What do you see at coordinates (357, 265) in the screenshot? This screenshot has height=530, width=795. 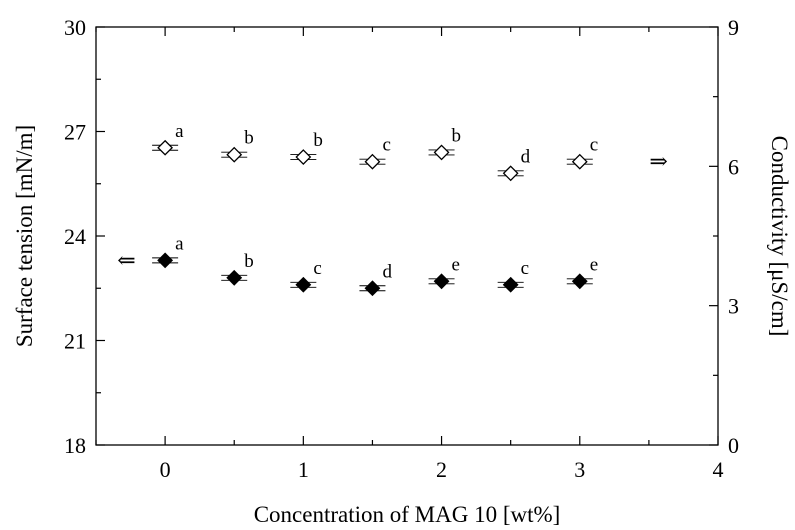 I see `series-1: a b c d e c e ⇐` at bounding box center [357, 265].